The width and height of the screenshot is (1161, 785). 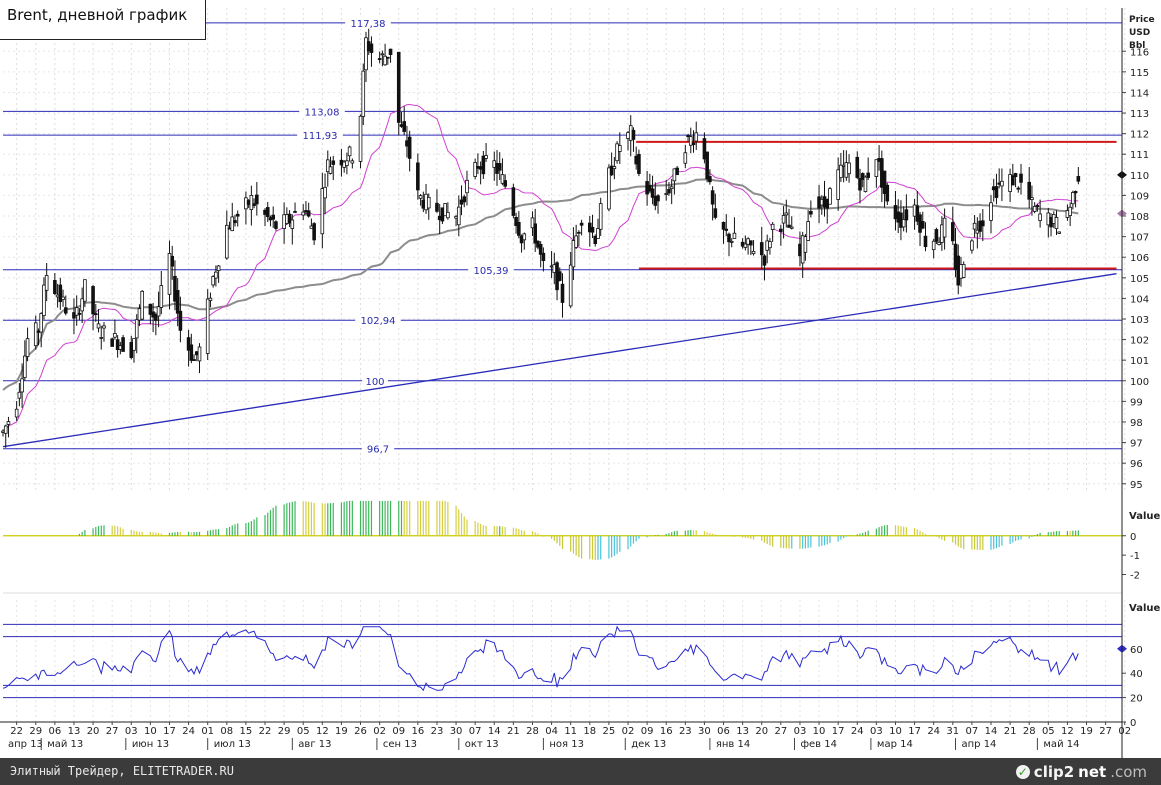 I want to click on price-tick-label: 108, so click(x=1139, y=217).